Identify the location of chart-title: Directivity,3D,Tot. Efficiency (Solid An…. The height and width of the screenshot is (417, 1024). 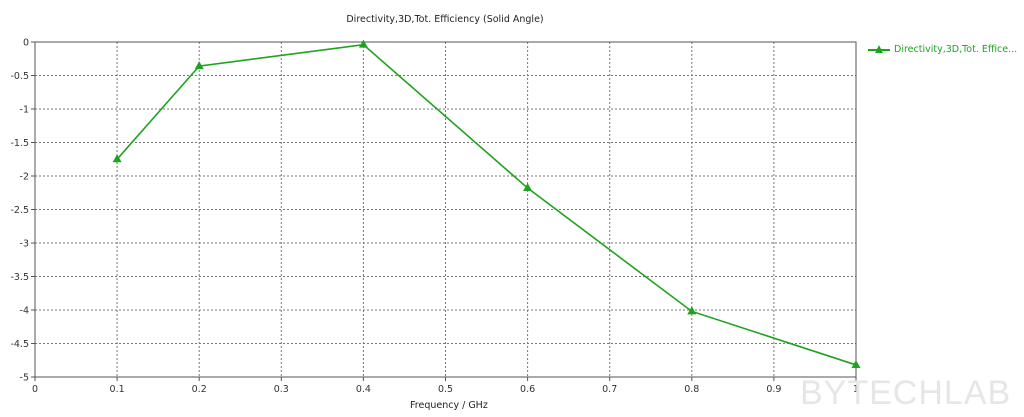
(445, 19).